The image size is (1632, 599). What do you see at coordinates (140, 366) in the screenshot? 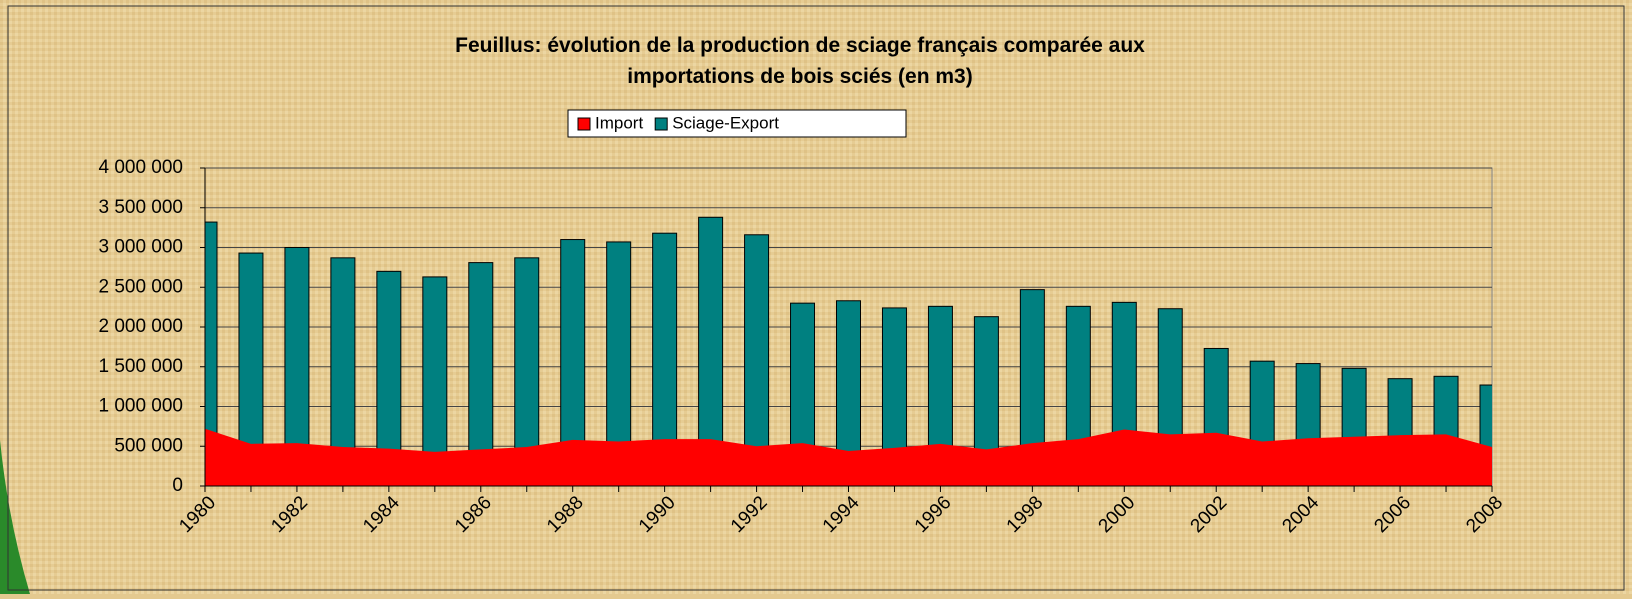
I see `y-tick-label: 1 500 000` at bounding box center [140, 366].